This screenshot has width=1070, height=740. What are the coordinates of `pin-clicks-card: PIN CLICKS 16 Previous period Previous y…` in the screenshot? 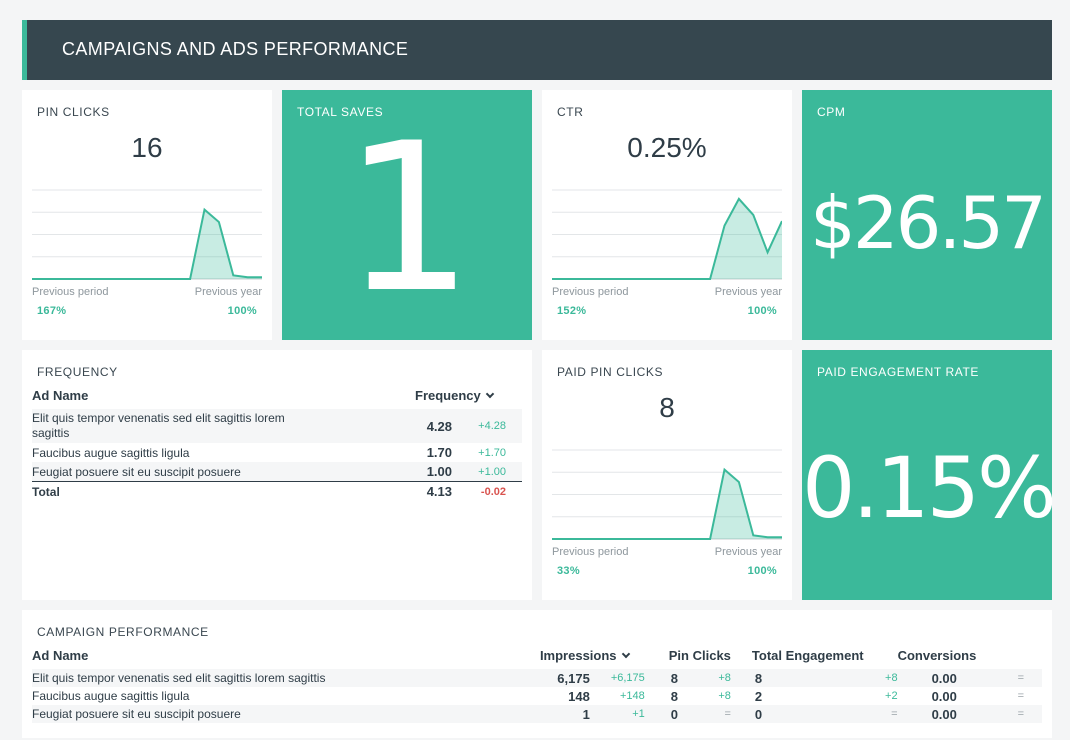 It's located at (147, 215).